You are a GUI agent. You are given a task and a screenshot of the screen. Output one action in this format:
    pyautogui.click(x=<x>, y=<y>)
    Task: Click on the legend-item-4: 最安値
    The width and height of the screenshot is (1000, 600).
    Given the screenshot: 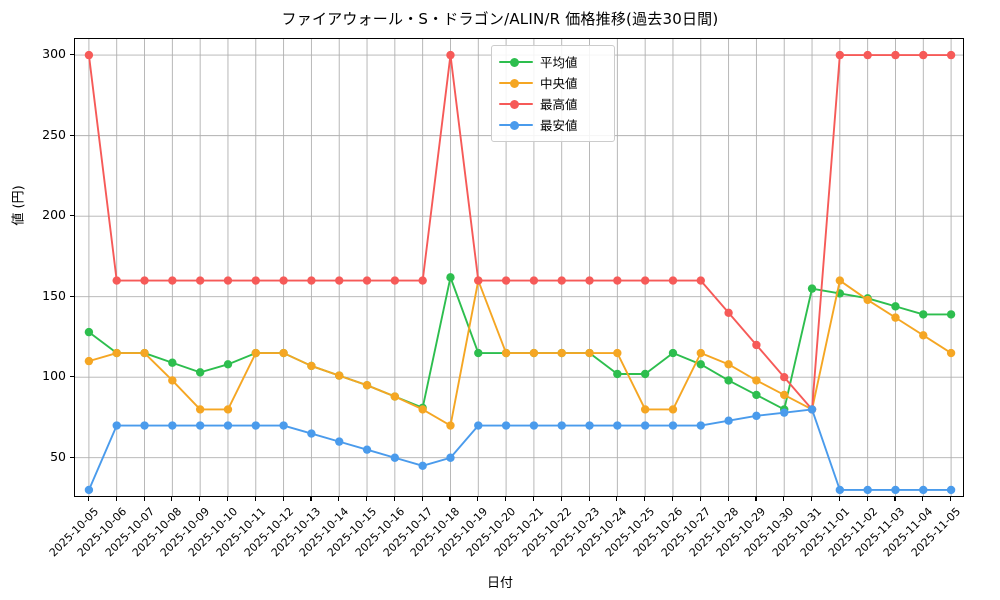 What is the action you would take?
    pyautogui.click(x=553, y=124)
    